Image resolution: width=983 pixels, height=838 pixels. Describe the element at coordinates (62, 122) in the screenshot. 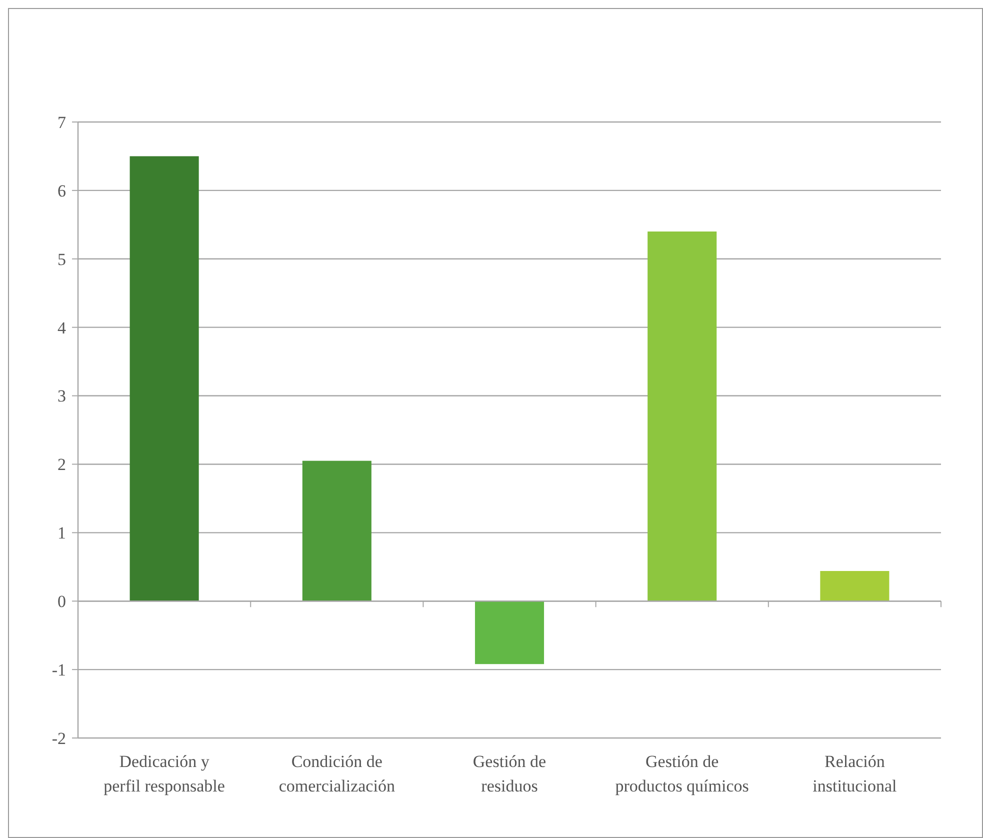

I see `y-tick-label: 7` at that location.